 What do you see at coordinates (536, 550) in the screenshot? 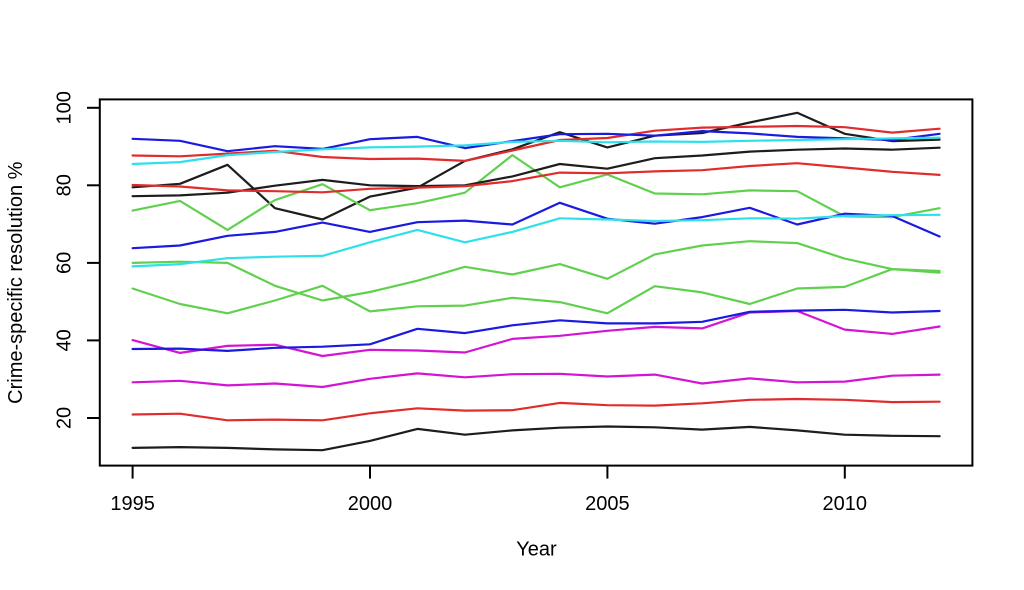
I see `svg-text: Year` at bounding box center [536, 550].